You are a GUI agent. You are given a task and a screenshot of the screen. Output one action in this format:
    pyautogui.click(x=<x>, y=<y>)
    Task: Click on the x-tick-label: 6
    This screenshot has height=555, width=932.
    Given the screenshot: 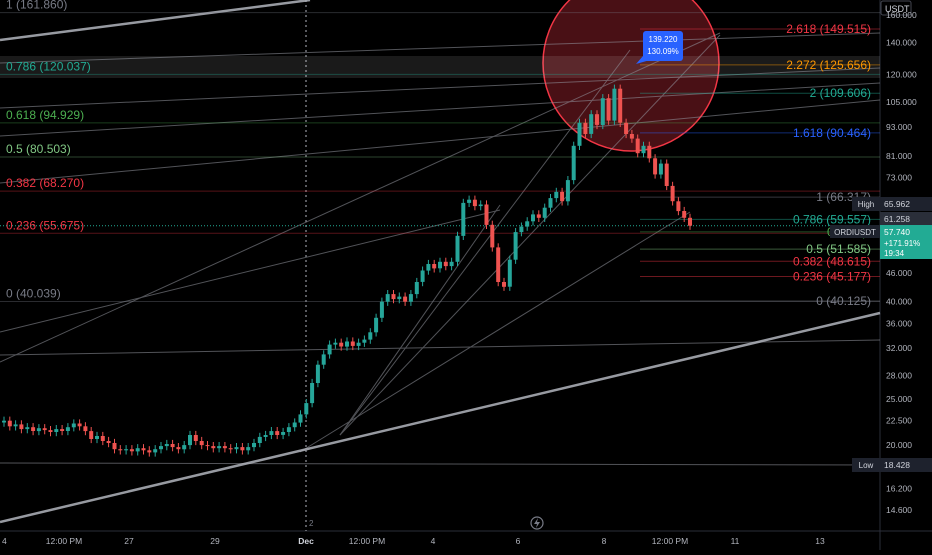 What is the action you would take?
    pyautogui.click(x=518, y=541)
    